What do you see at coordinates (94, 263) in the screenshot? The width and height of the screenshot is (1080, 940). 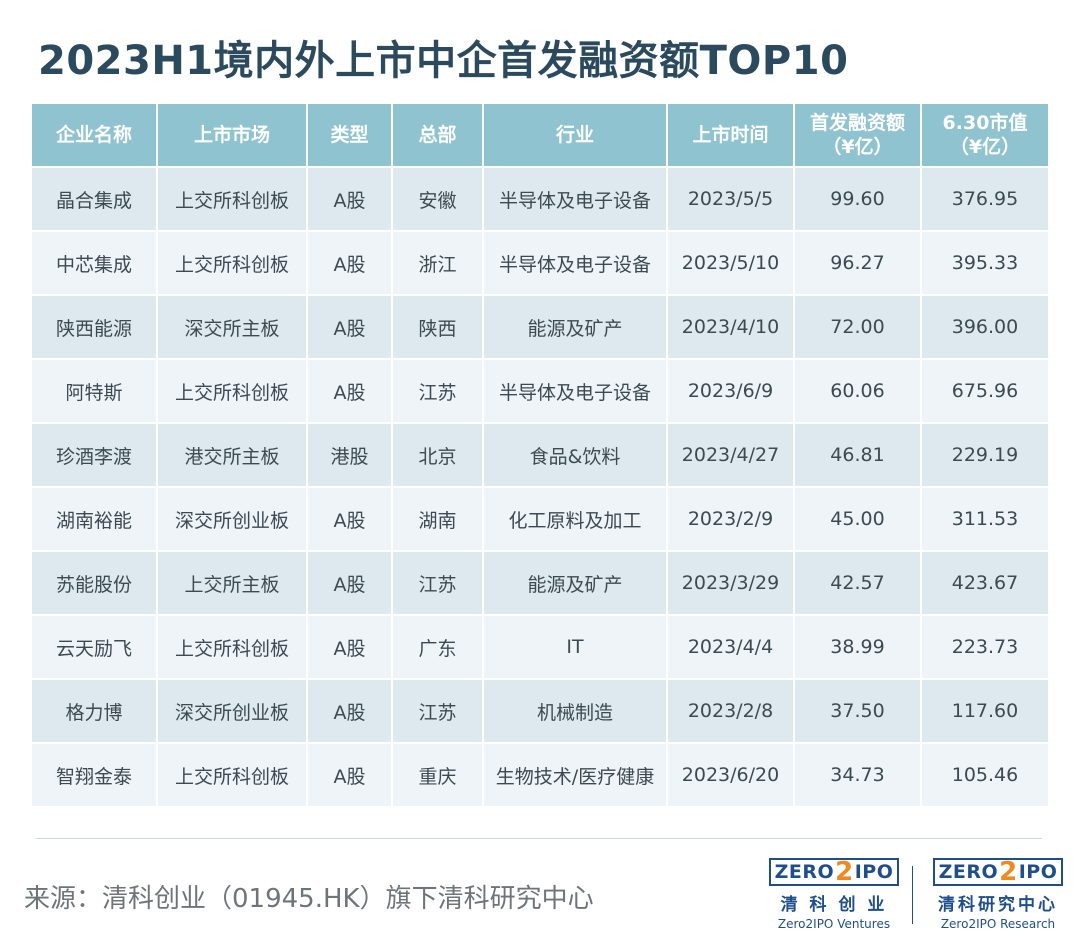 I see `cell-company: 中芯集成` at bounding box center [94, 263].